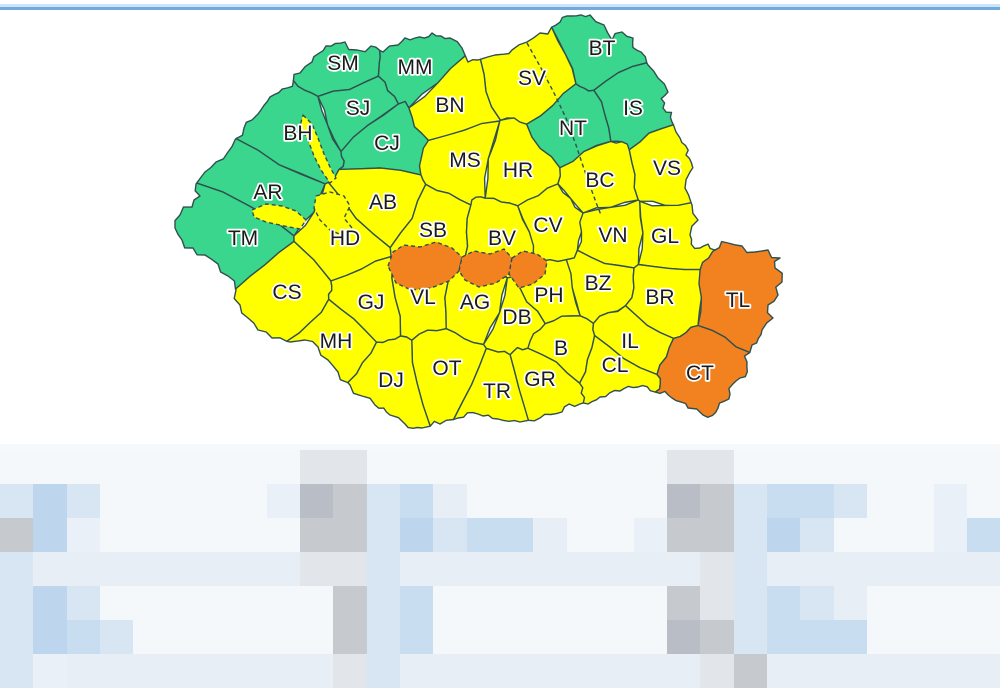 This screenshot has width=1000, height=688. What do you see at coordinates (500, 8) in the screenshot?
I see `top-border-line-dark` at bounding box center [500, 8].